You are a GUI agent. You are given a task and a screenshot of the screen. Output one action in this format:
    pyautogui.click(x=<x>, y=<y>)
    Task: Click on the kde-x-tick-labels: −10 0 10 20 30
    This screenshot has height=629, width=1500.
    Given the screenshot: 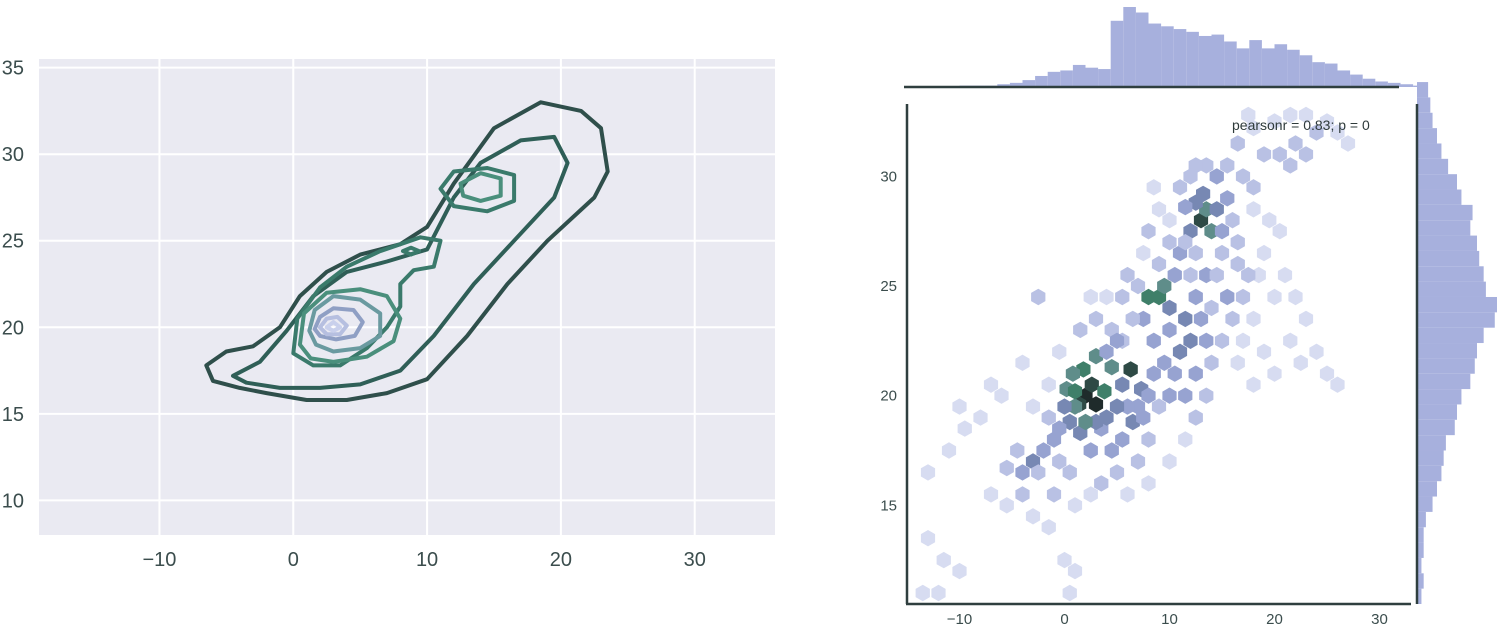 What is the action you would take?
    pyautogui.click(x=423, y=560)
    